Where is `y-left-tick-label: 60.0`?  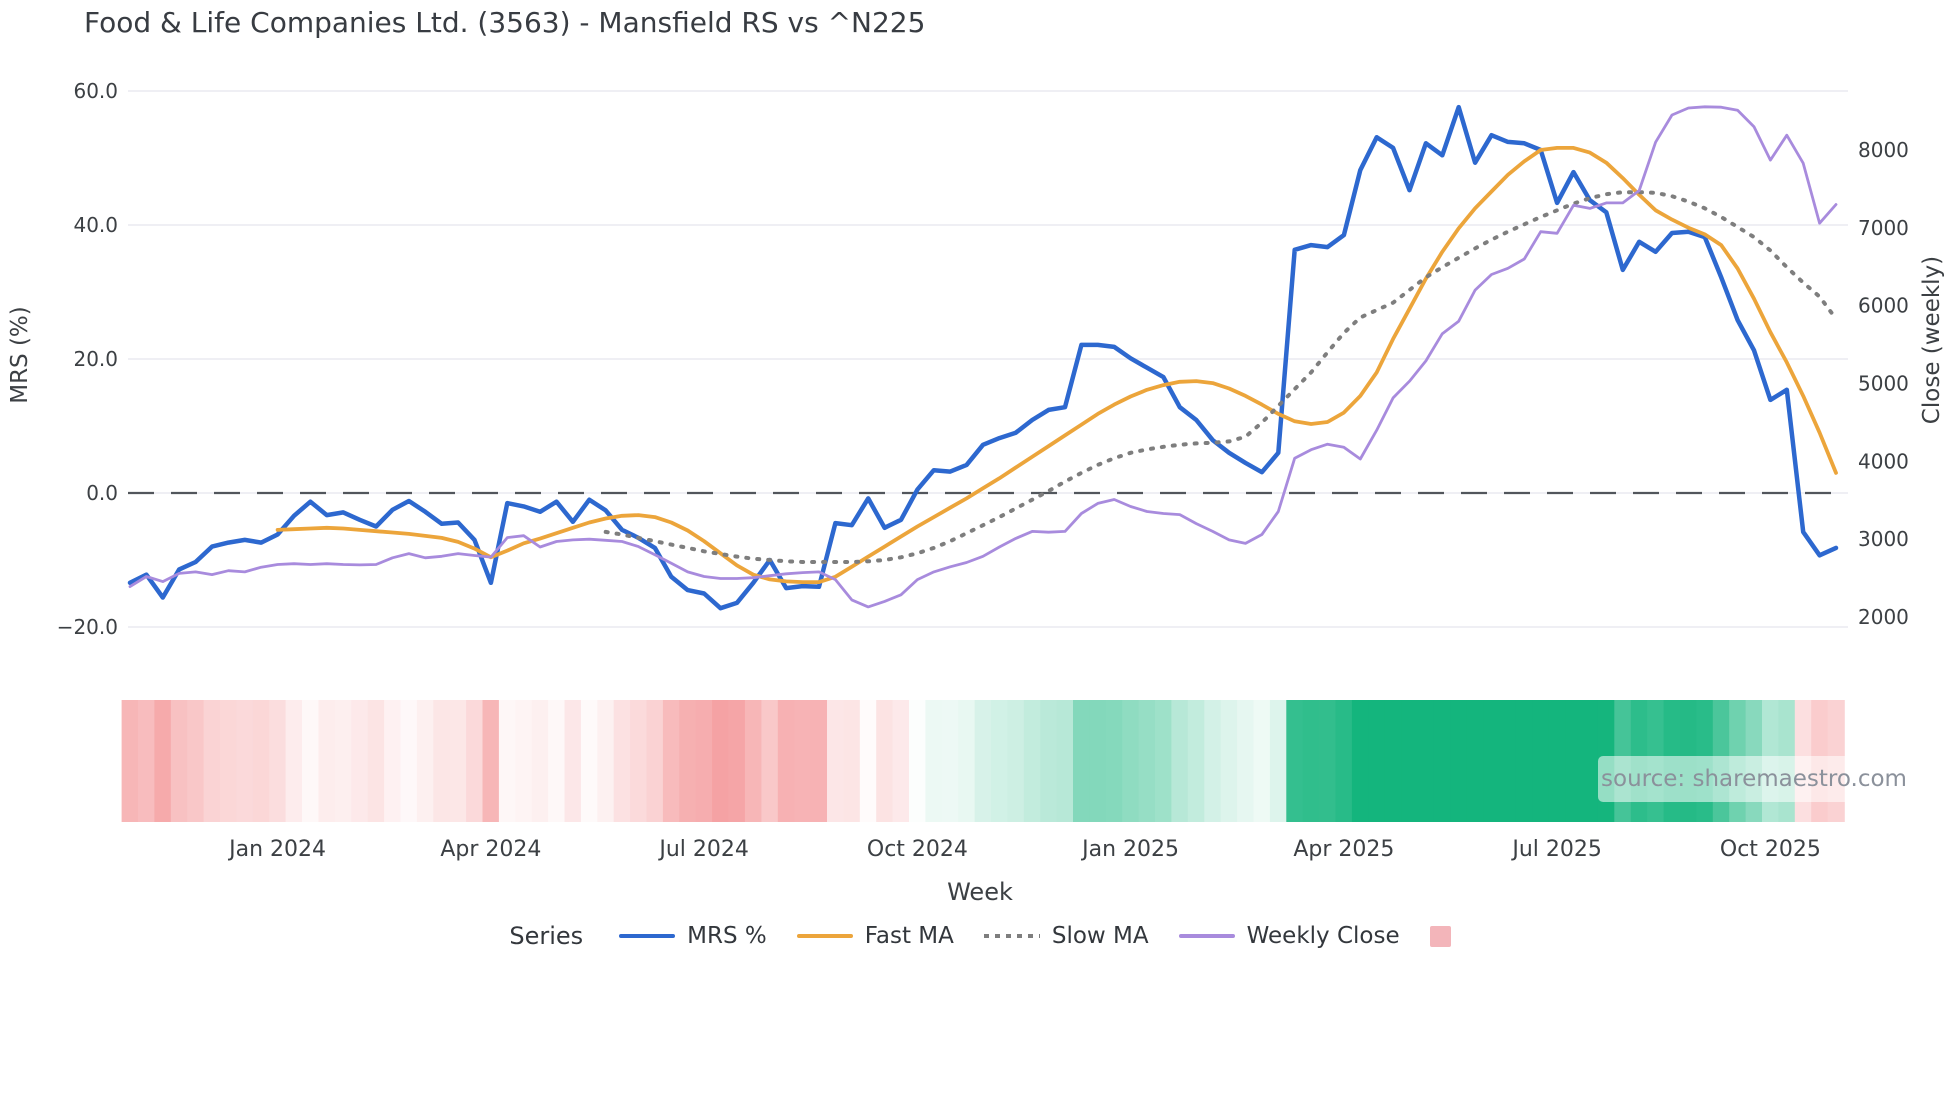 y-left-tick-label: 60.0 is located at coordinates (95, 91).